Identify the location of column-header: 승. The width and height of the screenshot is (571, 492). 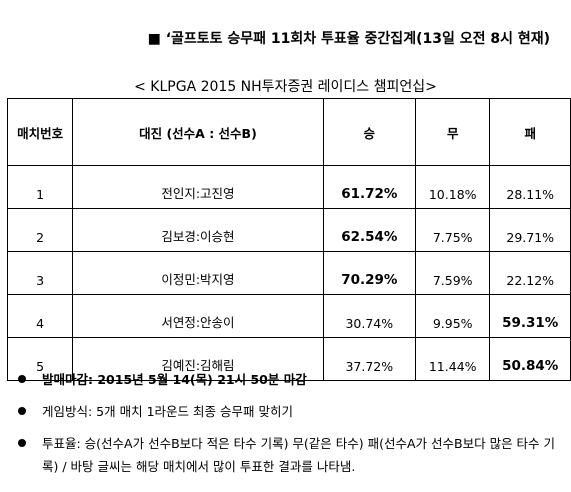
(369, 132).